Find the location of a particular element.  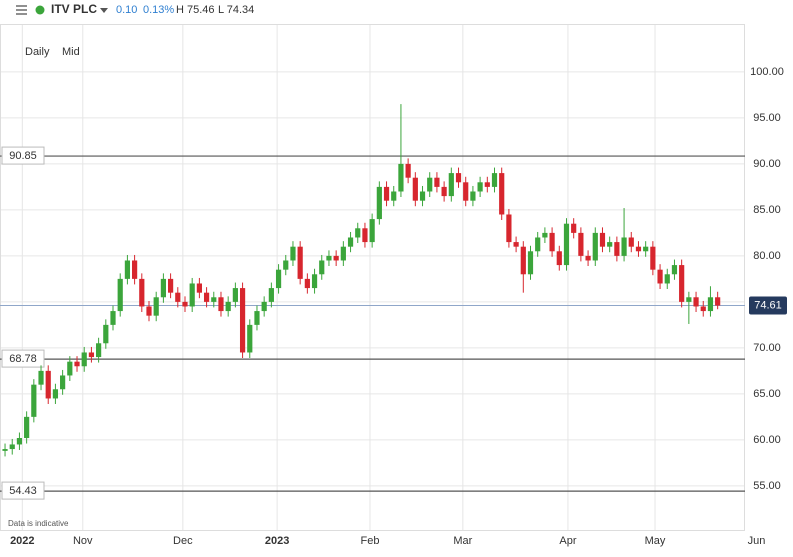

day-high: H 75.46 is located at coordinates (195, 10).